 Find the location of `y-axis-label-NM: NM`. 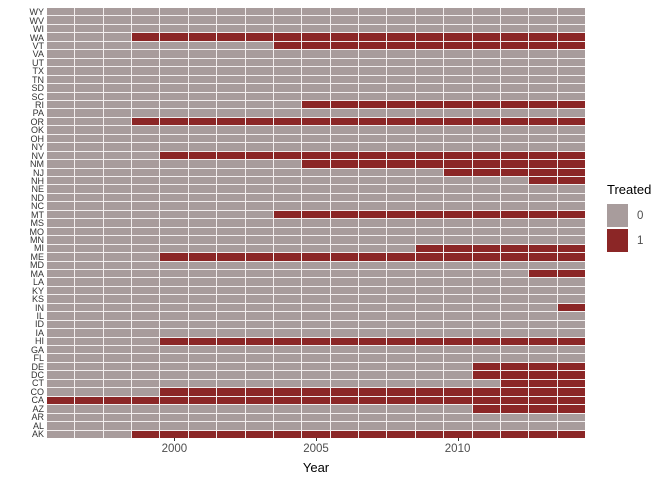

y-axis-label-NM: NM is located at coordinates (37, 164).